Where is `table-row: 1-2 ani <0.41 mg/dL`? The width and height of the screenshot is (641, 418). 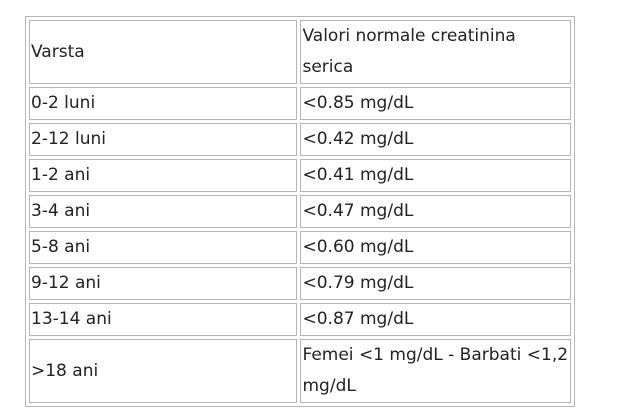 table-row: 1-2 ani <0.41 mg/dL is located at coordinates (300, 175).